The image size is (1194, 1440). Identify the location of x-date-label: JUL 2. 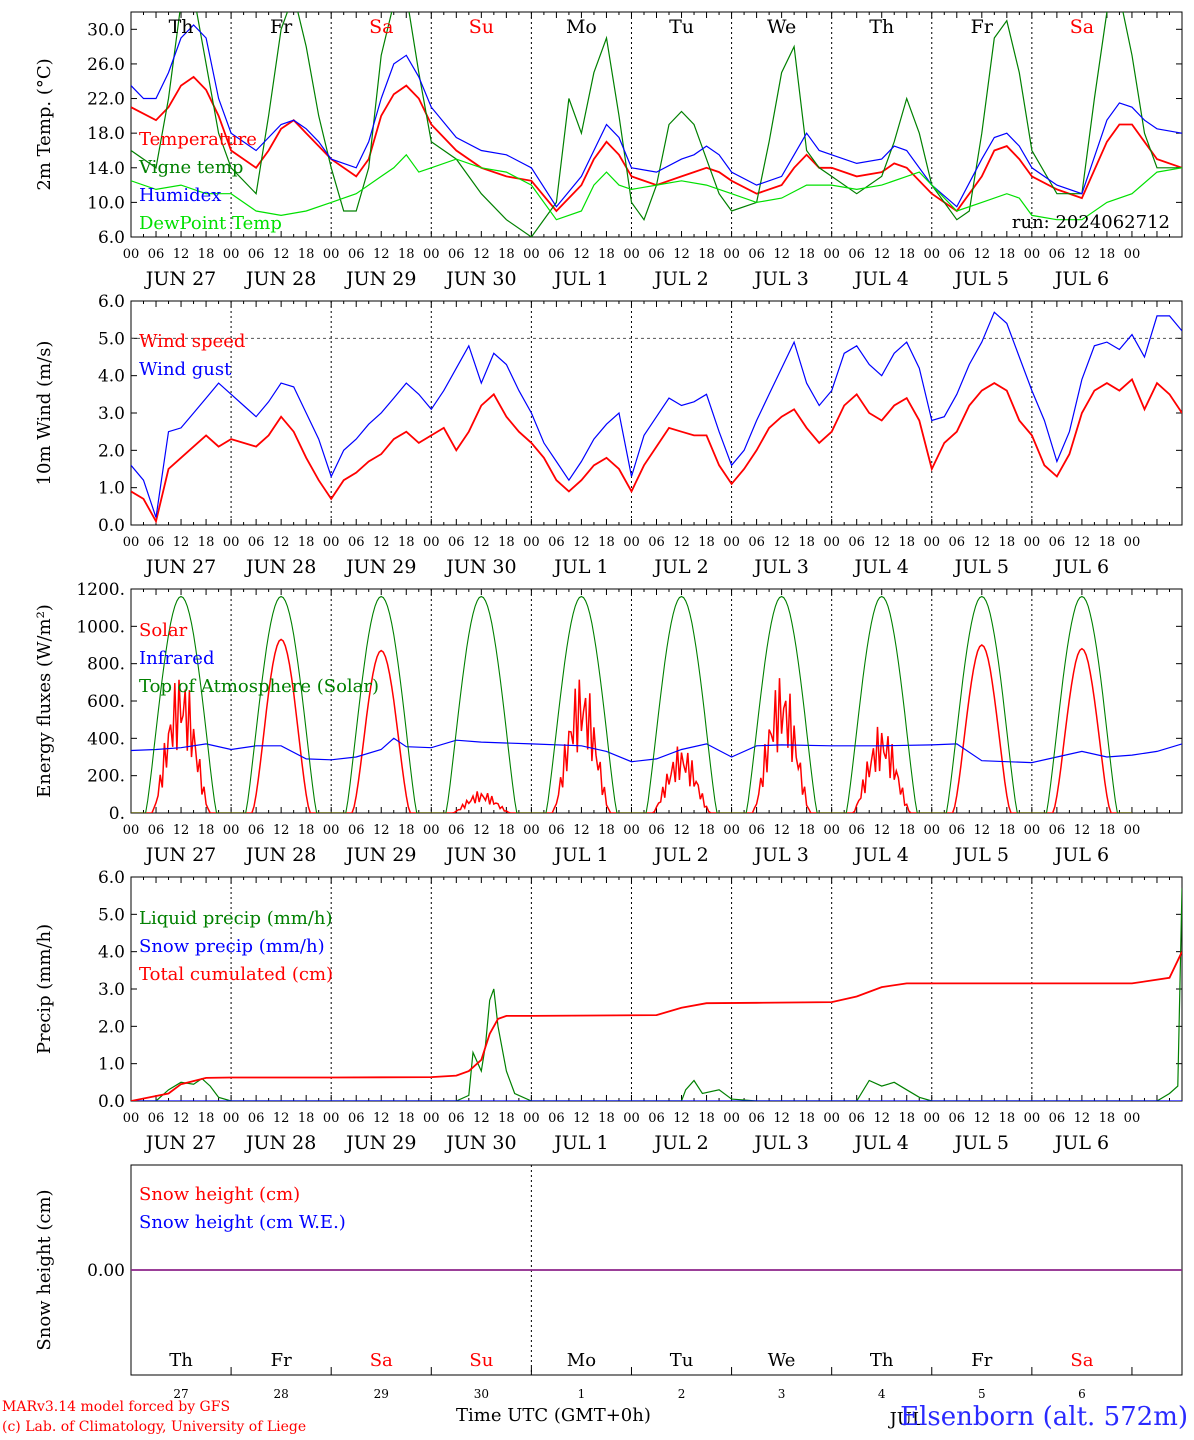
(680, 567).